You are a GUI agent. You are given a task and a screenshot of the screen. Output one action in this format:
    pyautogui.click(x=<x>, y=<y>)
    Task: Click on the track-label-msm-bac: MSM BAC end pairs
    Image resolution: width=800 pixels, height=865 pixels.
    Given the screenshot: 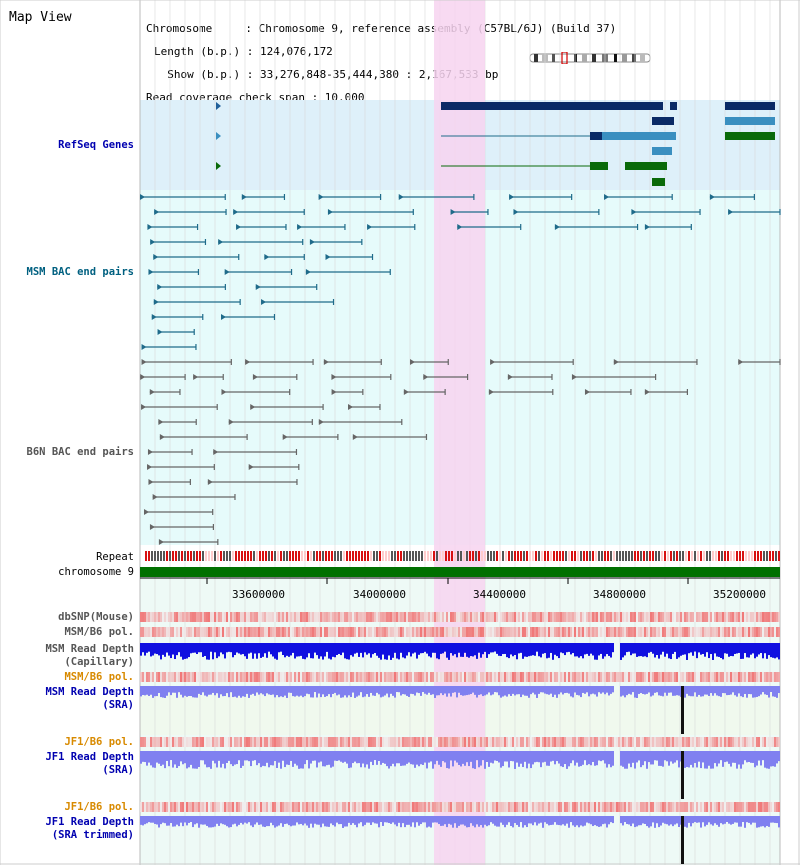 What is the action you would take?
    pyautogui.click(x=80, y=272)
    